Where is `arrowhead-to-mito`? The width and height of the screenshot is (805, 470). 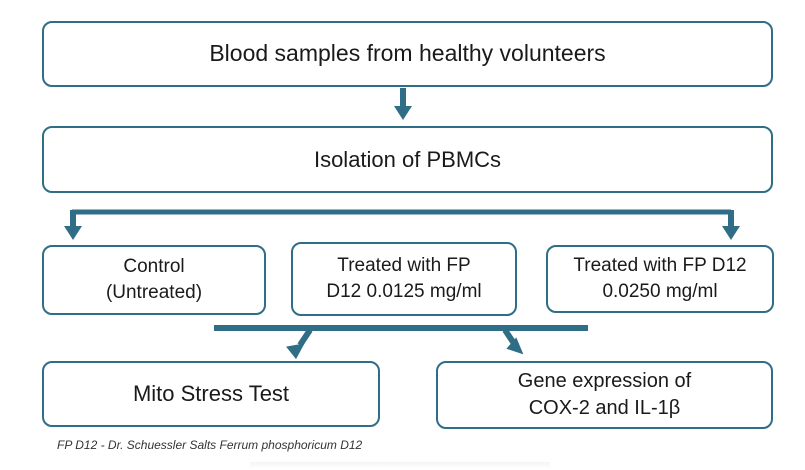
arrowhead-to-mito is located at coordinates (295, 351).